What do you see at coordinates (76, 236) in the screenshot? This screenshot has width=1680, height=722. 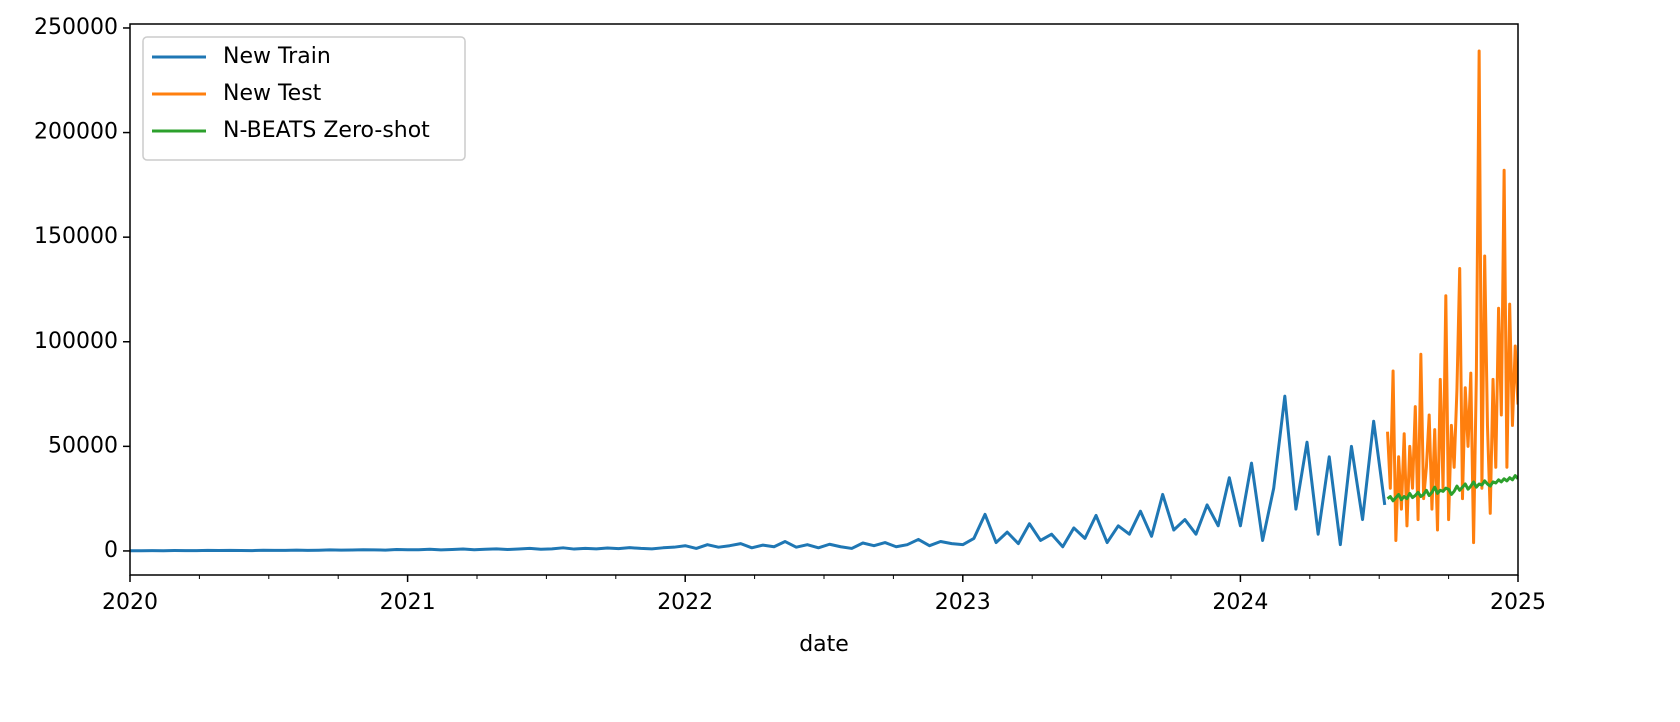 I see `y-tick-label: 150000` at bounding box center [76, 236].